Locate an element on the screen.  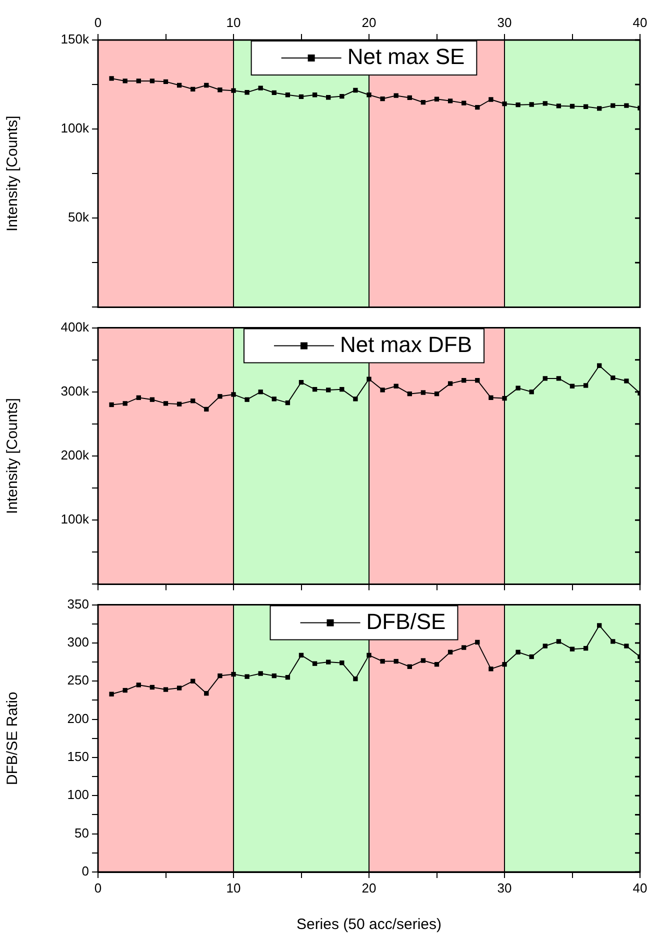
legend-label: Net max DFB is located at coordinates (406, 344).